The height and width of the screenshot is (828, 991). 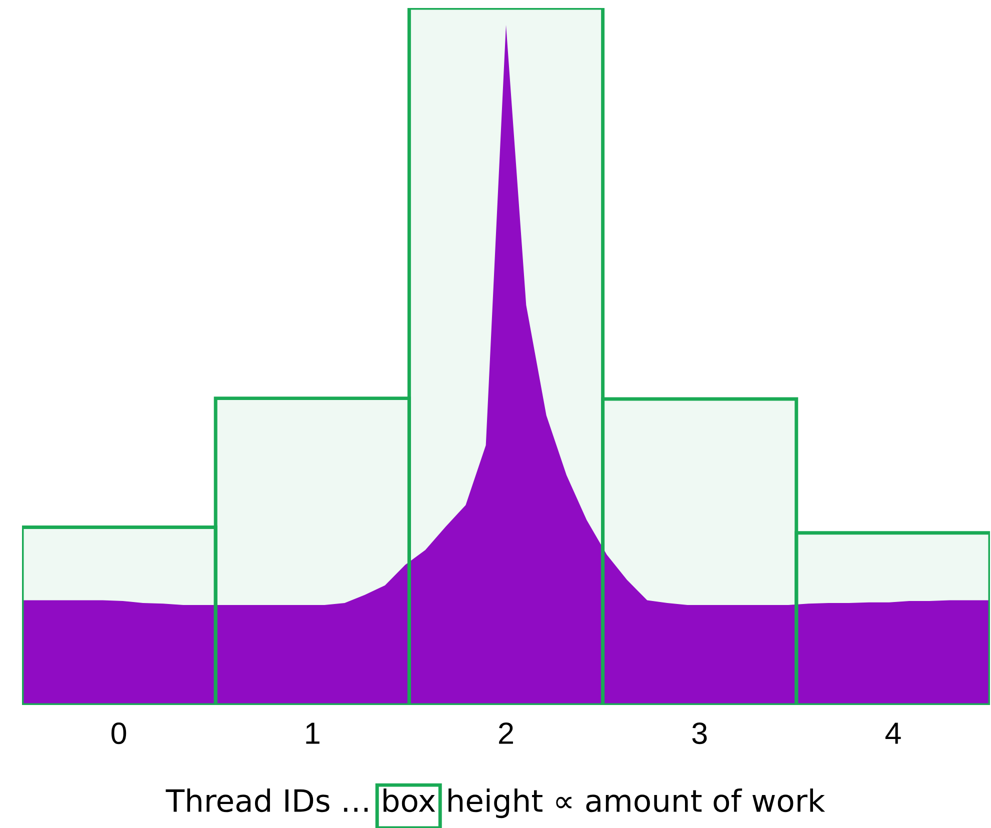 What do you see at coordinates (893, 733) in the screenshot?
I see `x-tick-label: 4` at bounding box center [893, 733].